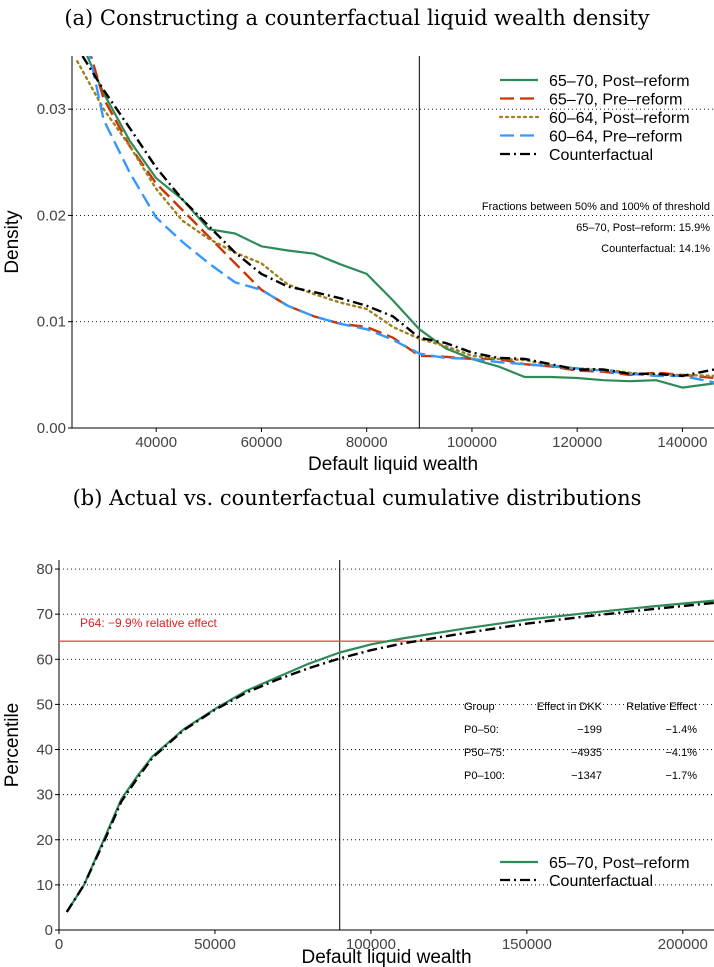 Image resolution: width=714 pixels, height=967 pixels. What do you see at coordinates (12, 242) in the screenshot?
I see `y-axis-label: Density` at bounding box center [12, 242].